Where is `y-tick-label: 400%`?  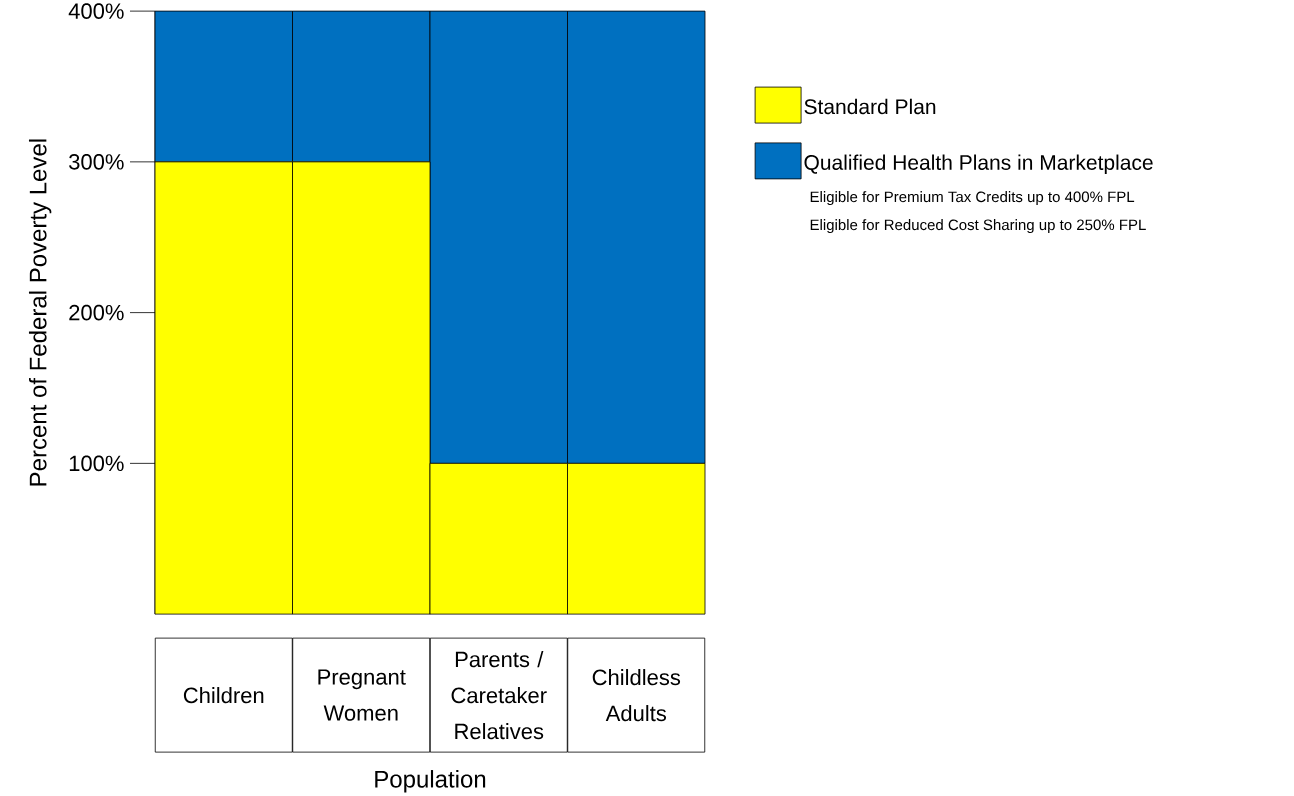 y-tick-label: 400% is located at coordinates (96, 11).